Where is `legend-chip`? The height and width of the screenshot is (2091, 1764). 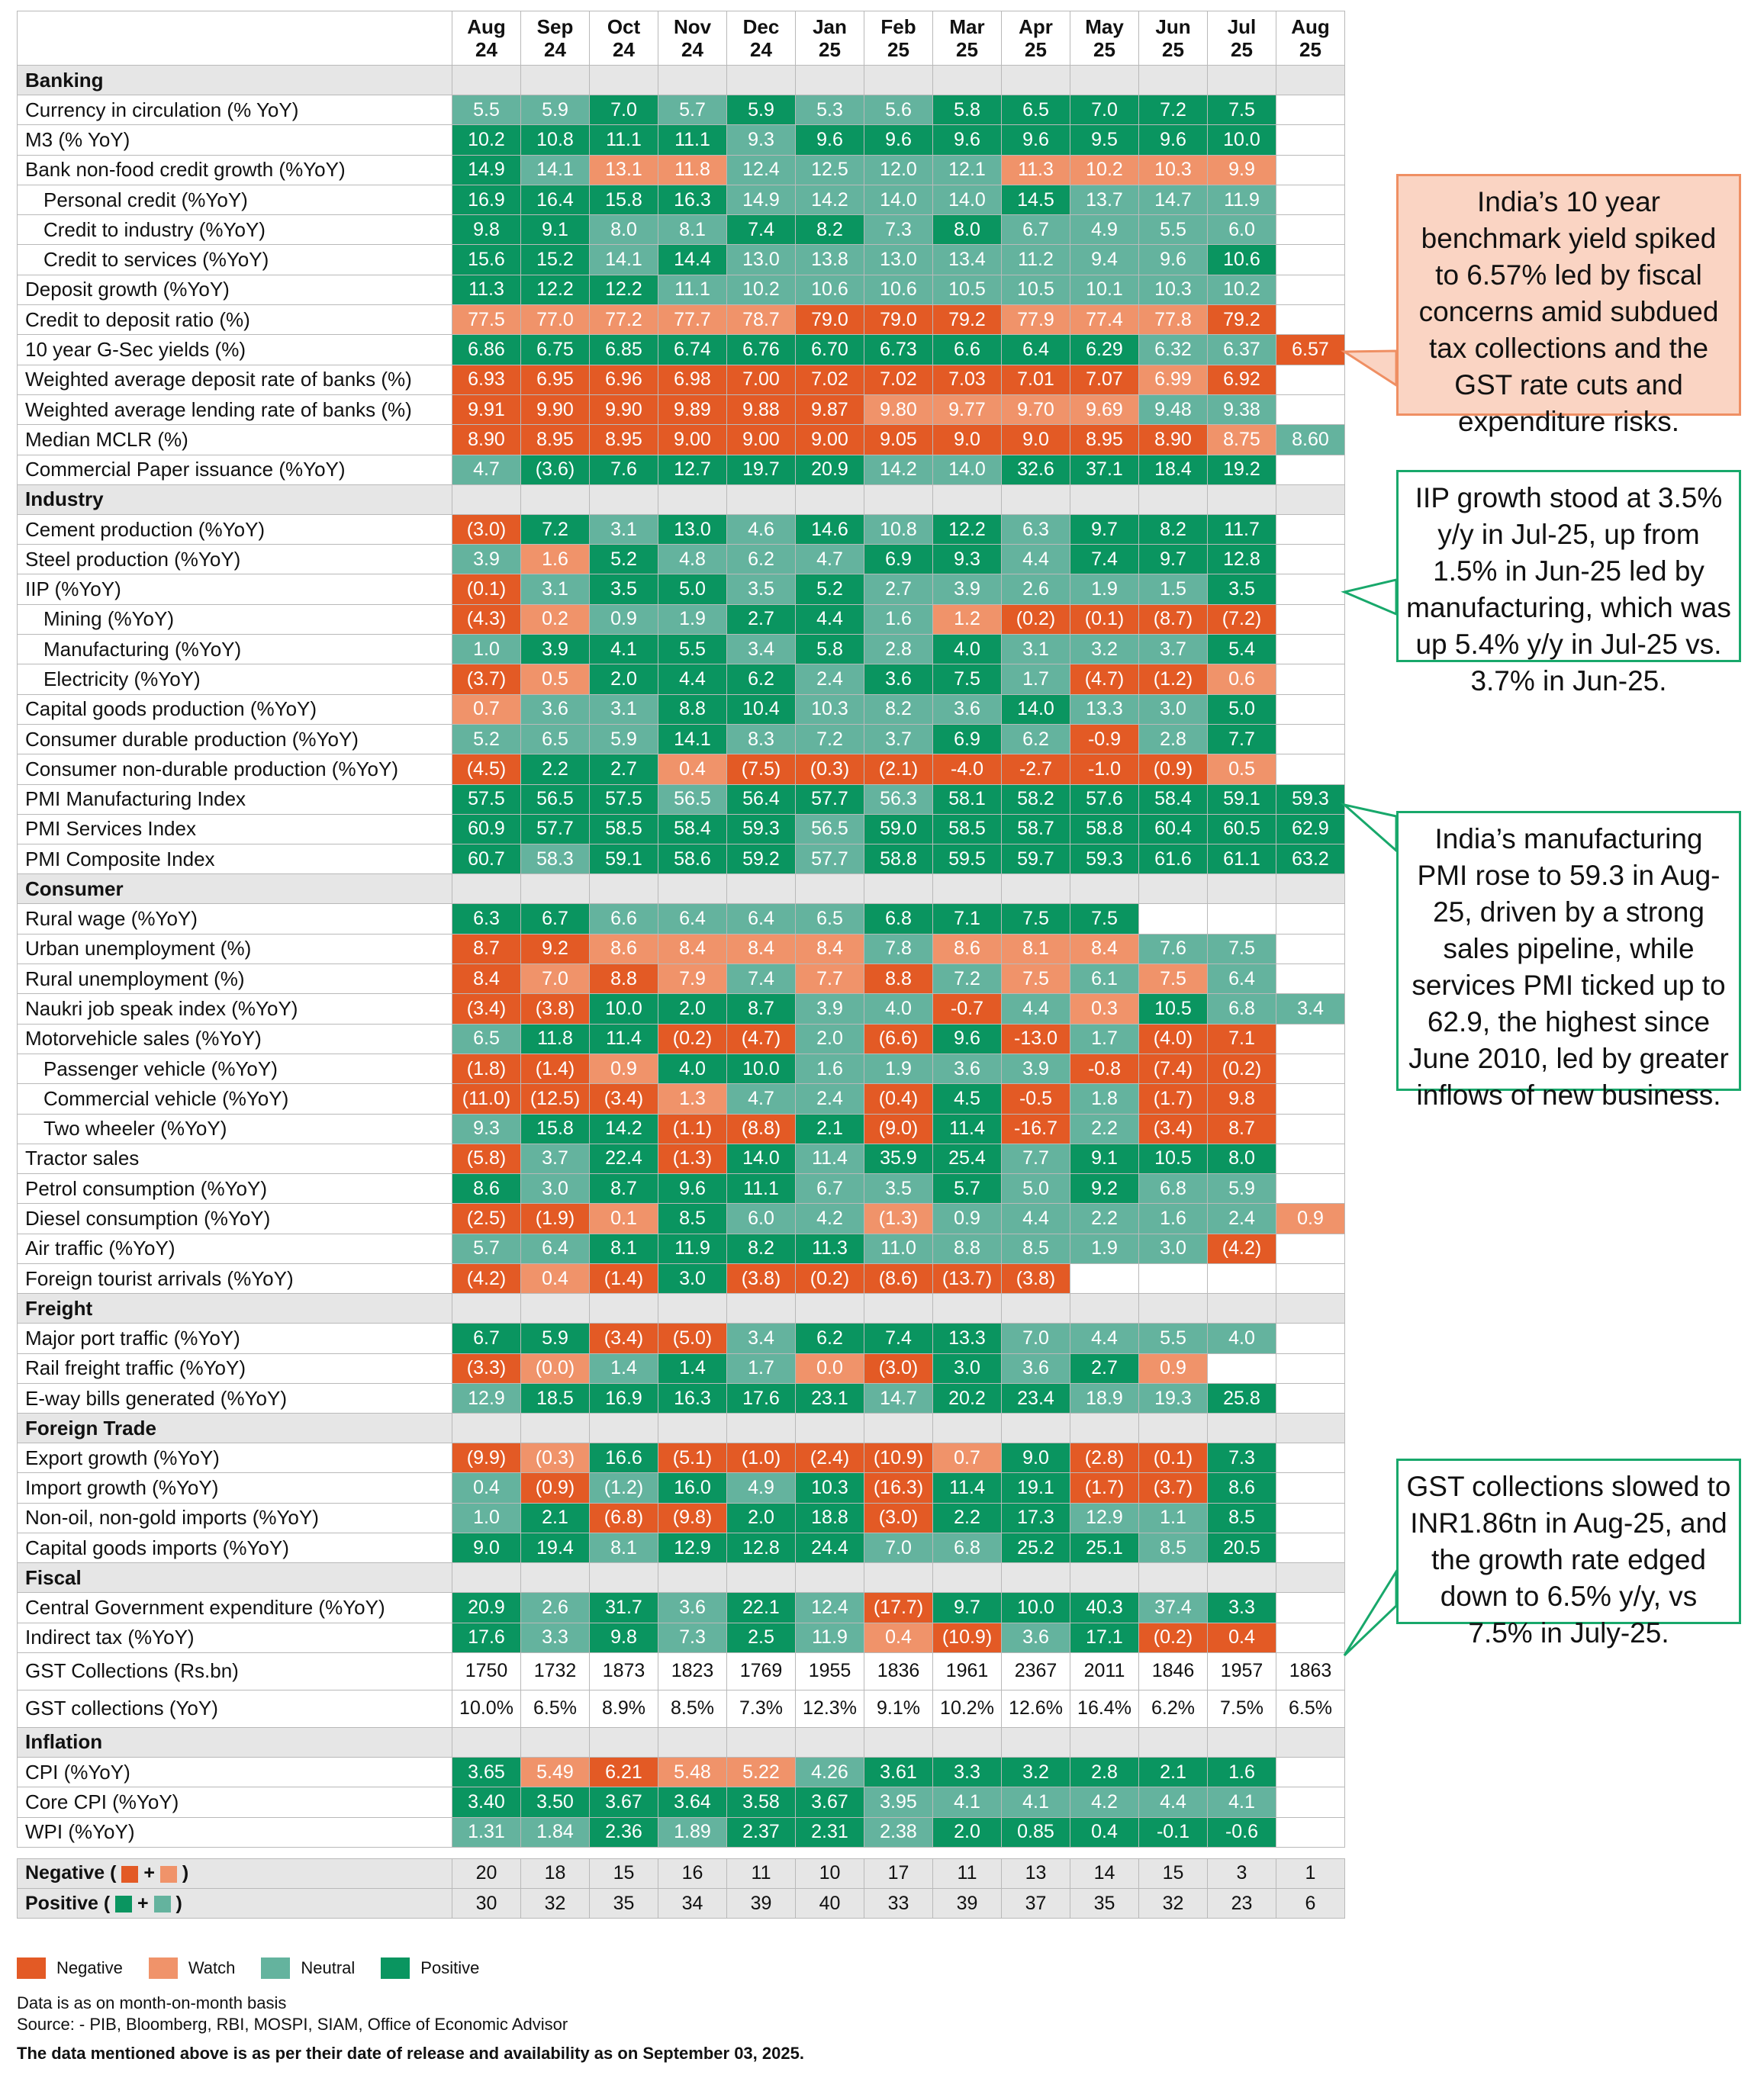
legend-chip is located at coordinates (130, 1874).